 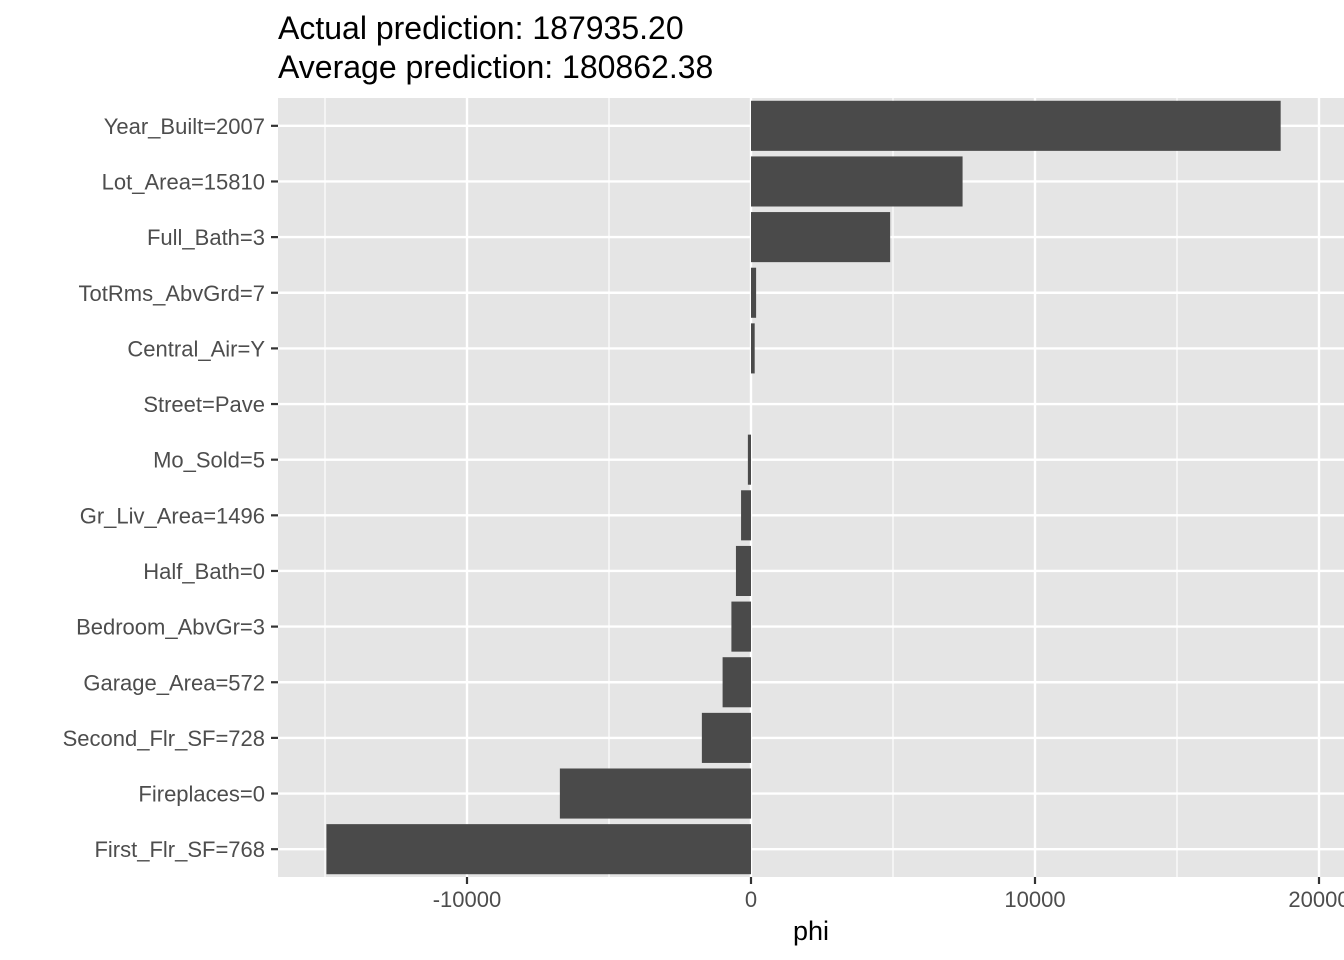 What do you see at coordinates (1316, 899) in the screenshot?
I see `x-tick-label: 20000` at bounding box center [1316, 899].